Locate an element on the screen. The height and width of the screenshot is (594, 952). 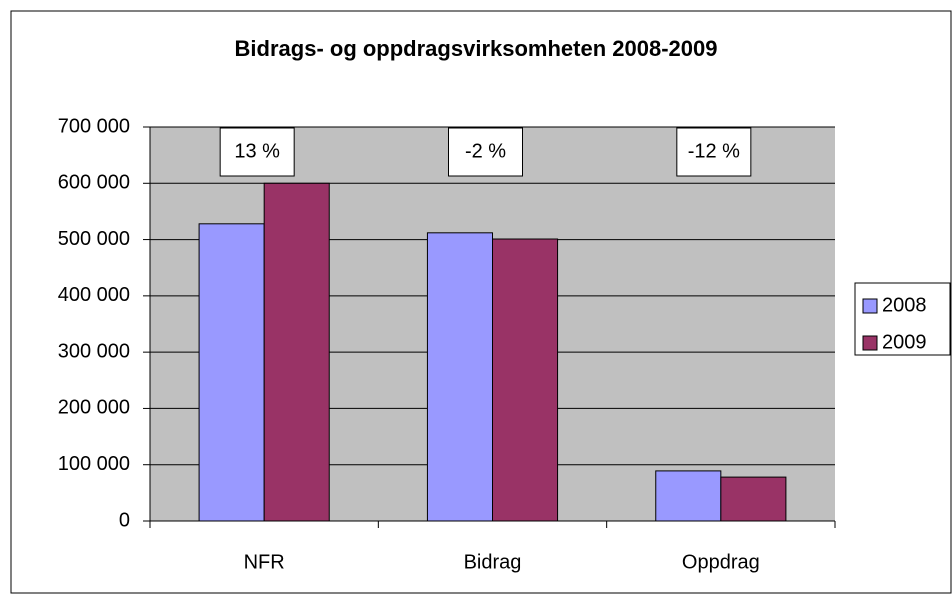
annotation: -12 % is located at coordinates (714, 151).